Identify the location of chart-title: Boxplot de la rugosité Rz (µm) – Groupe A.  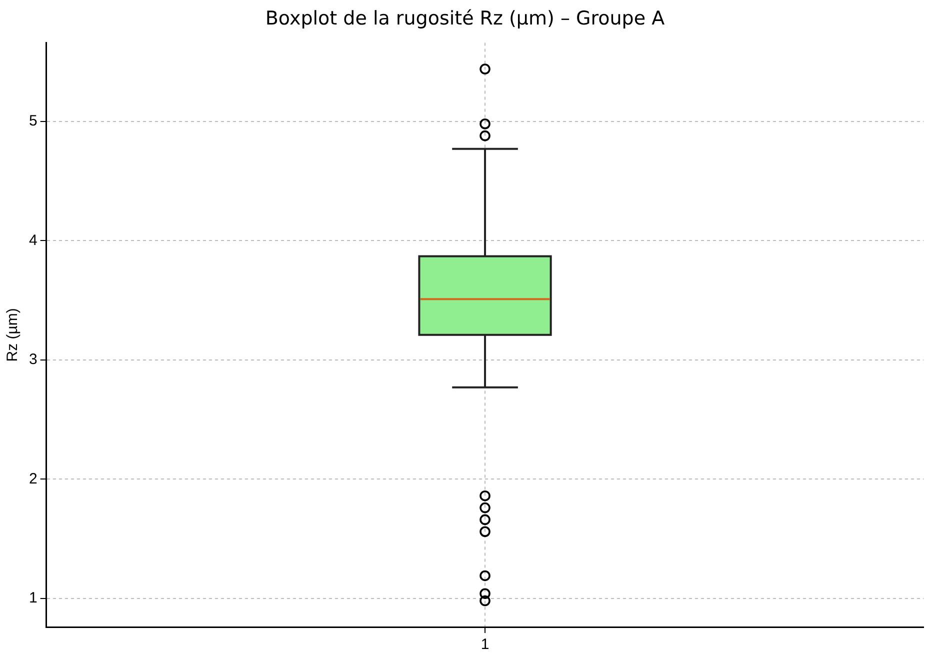
(465, 18).